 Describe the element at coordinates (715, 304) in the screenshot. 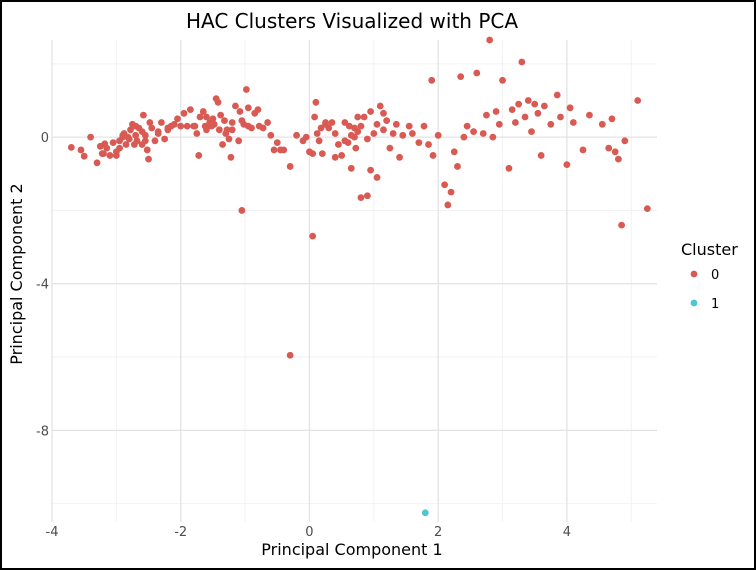

I see `legend-label-cluster-1: 1` at that location.